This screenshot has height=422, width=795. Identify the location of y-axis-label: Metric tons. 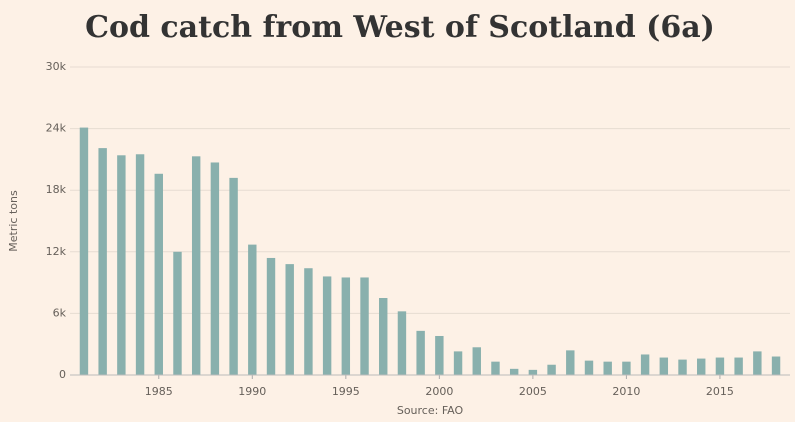
(13, 221).